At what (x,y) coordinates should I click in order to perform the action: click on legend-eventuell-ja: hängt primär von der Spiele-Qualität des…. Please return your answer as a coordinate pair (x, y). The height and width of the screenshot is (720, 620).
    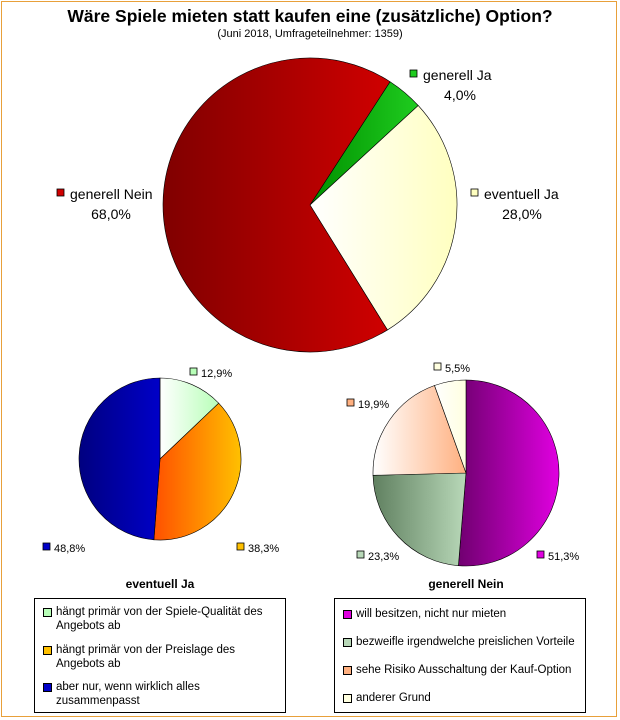
    Looking at the image, I should click on (160, 655).